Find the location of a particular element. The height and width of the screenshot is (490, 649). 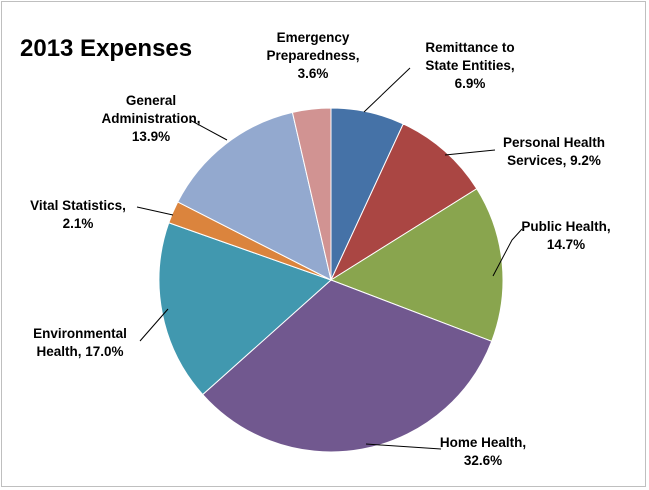

data-label-line: 2.1% is located at coordinates (78, 223).